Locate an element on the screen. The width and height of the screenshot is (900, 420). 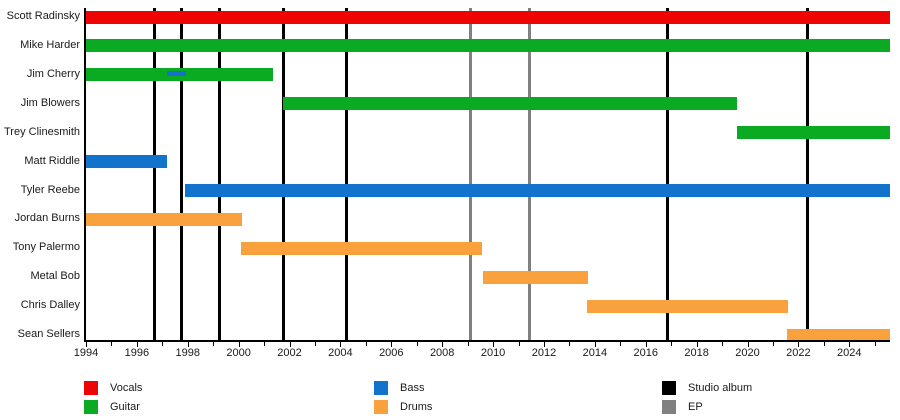
x-axis-tick-label: 2002 is located at coordinates (289, 353).